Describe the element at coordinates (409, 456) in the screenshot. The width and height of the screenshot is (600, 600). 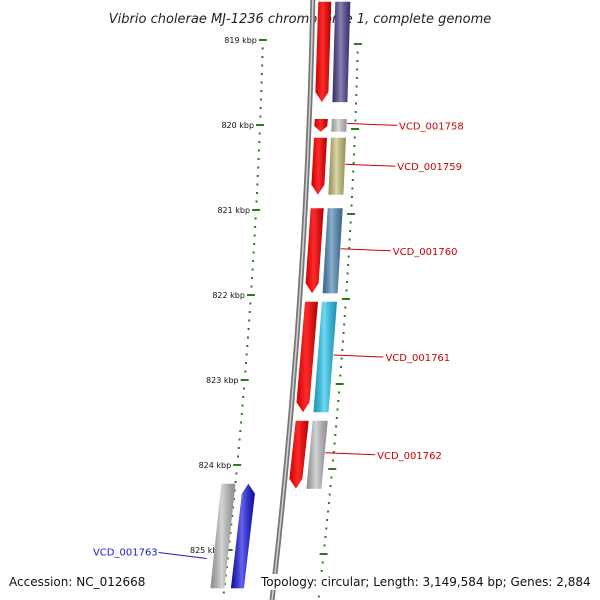
I see `gene-label: VCD_001762` at that location.